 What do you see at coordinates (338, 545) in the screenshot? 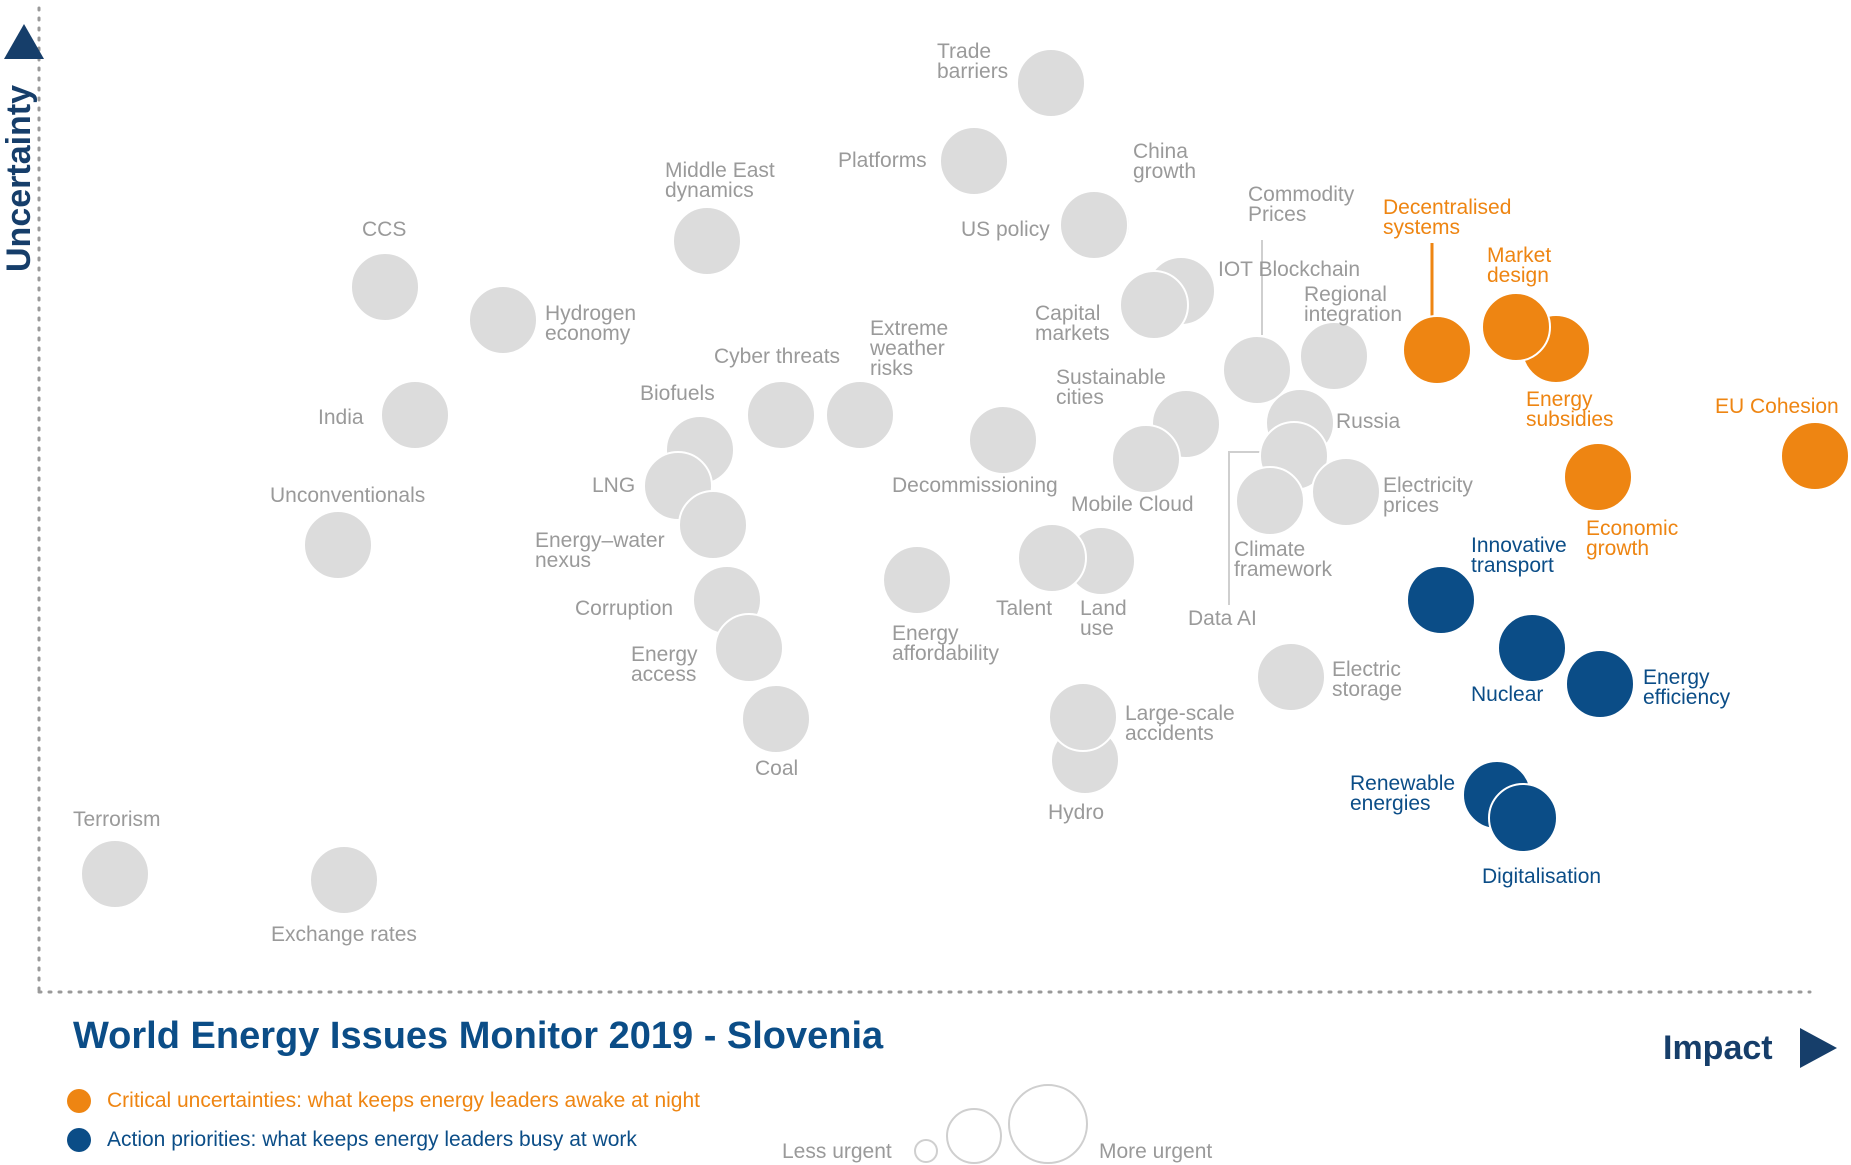
I see `bubble-unconventionals` at bounding box center [338, 545].